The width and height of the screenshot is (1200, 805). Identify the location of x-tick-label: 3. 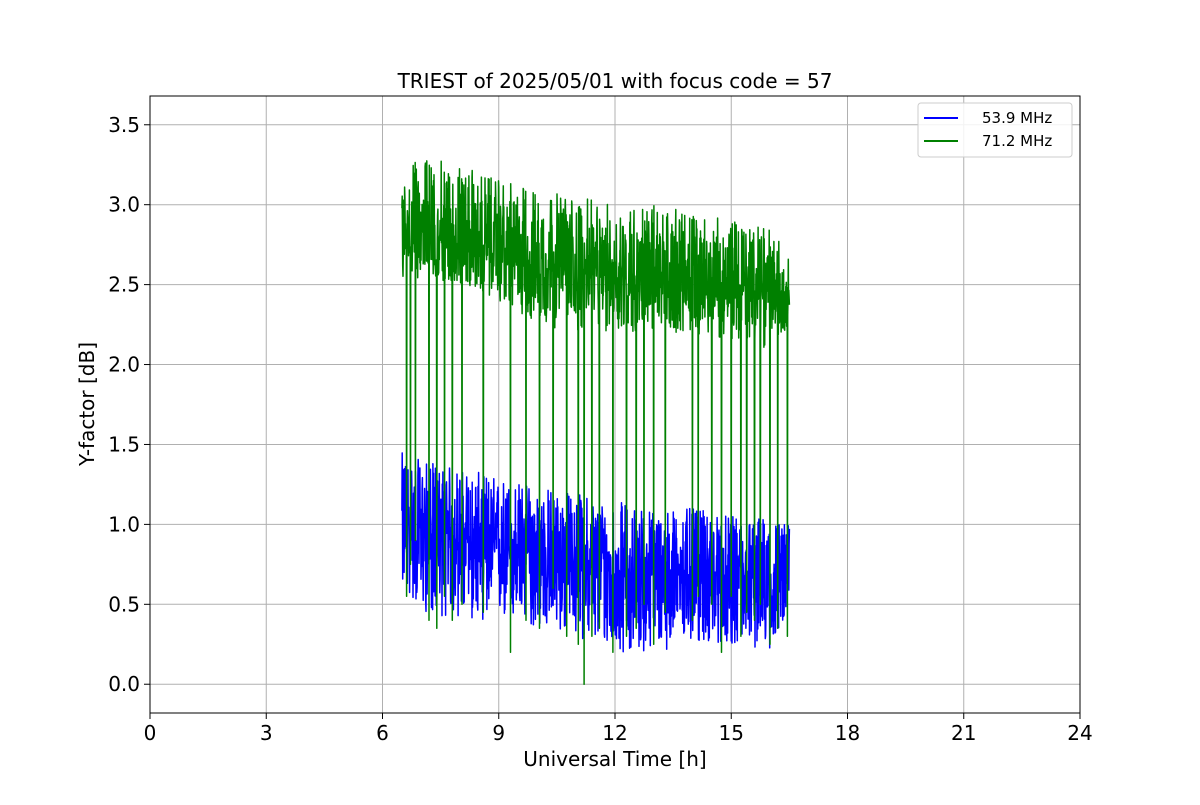
(266, 733).